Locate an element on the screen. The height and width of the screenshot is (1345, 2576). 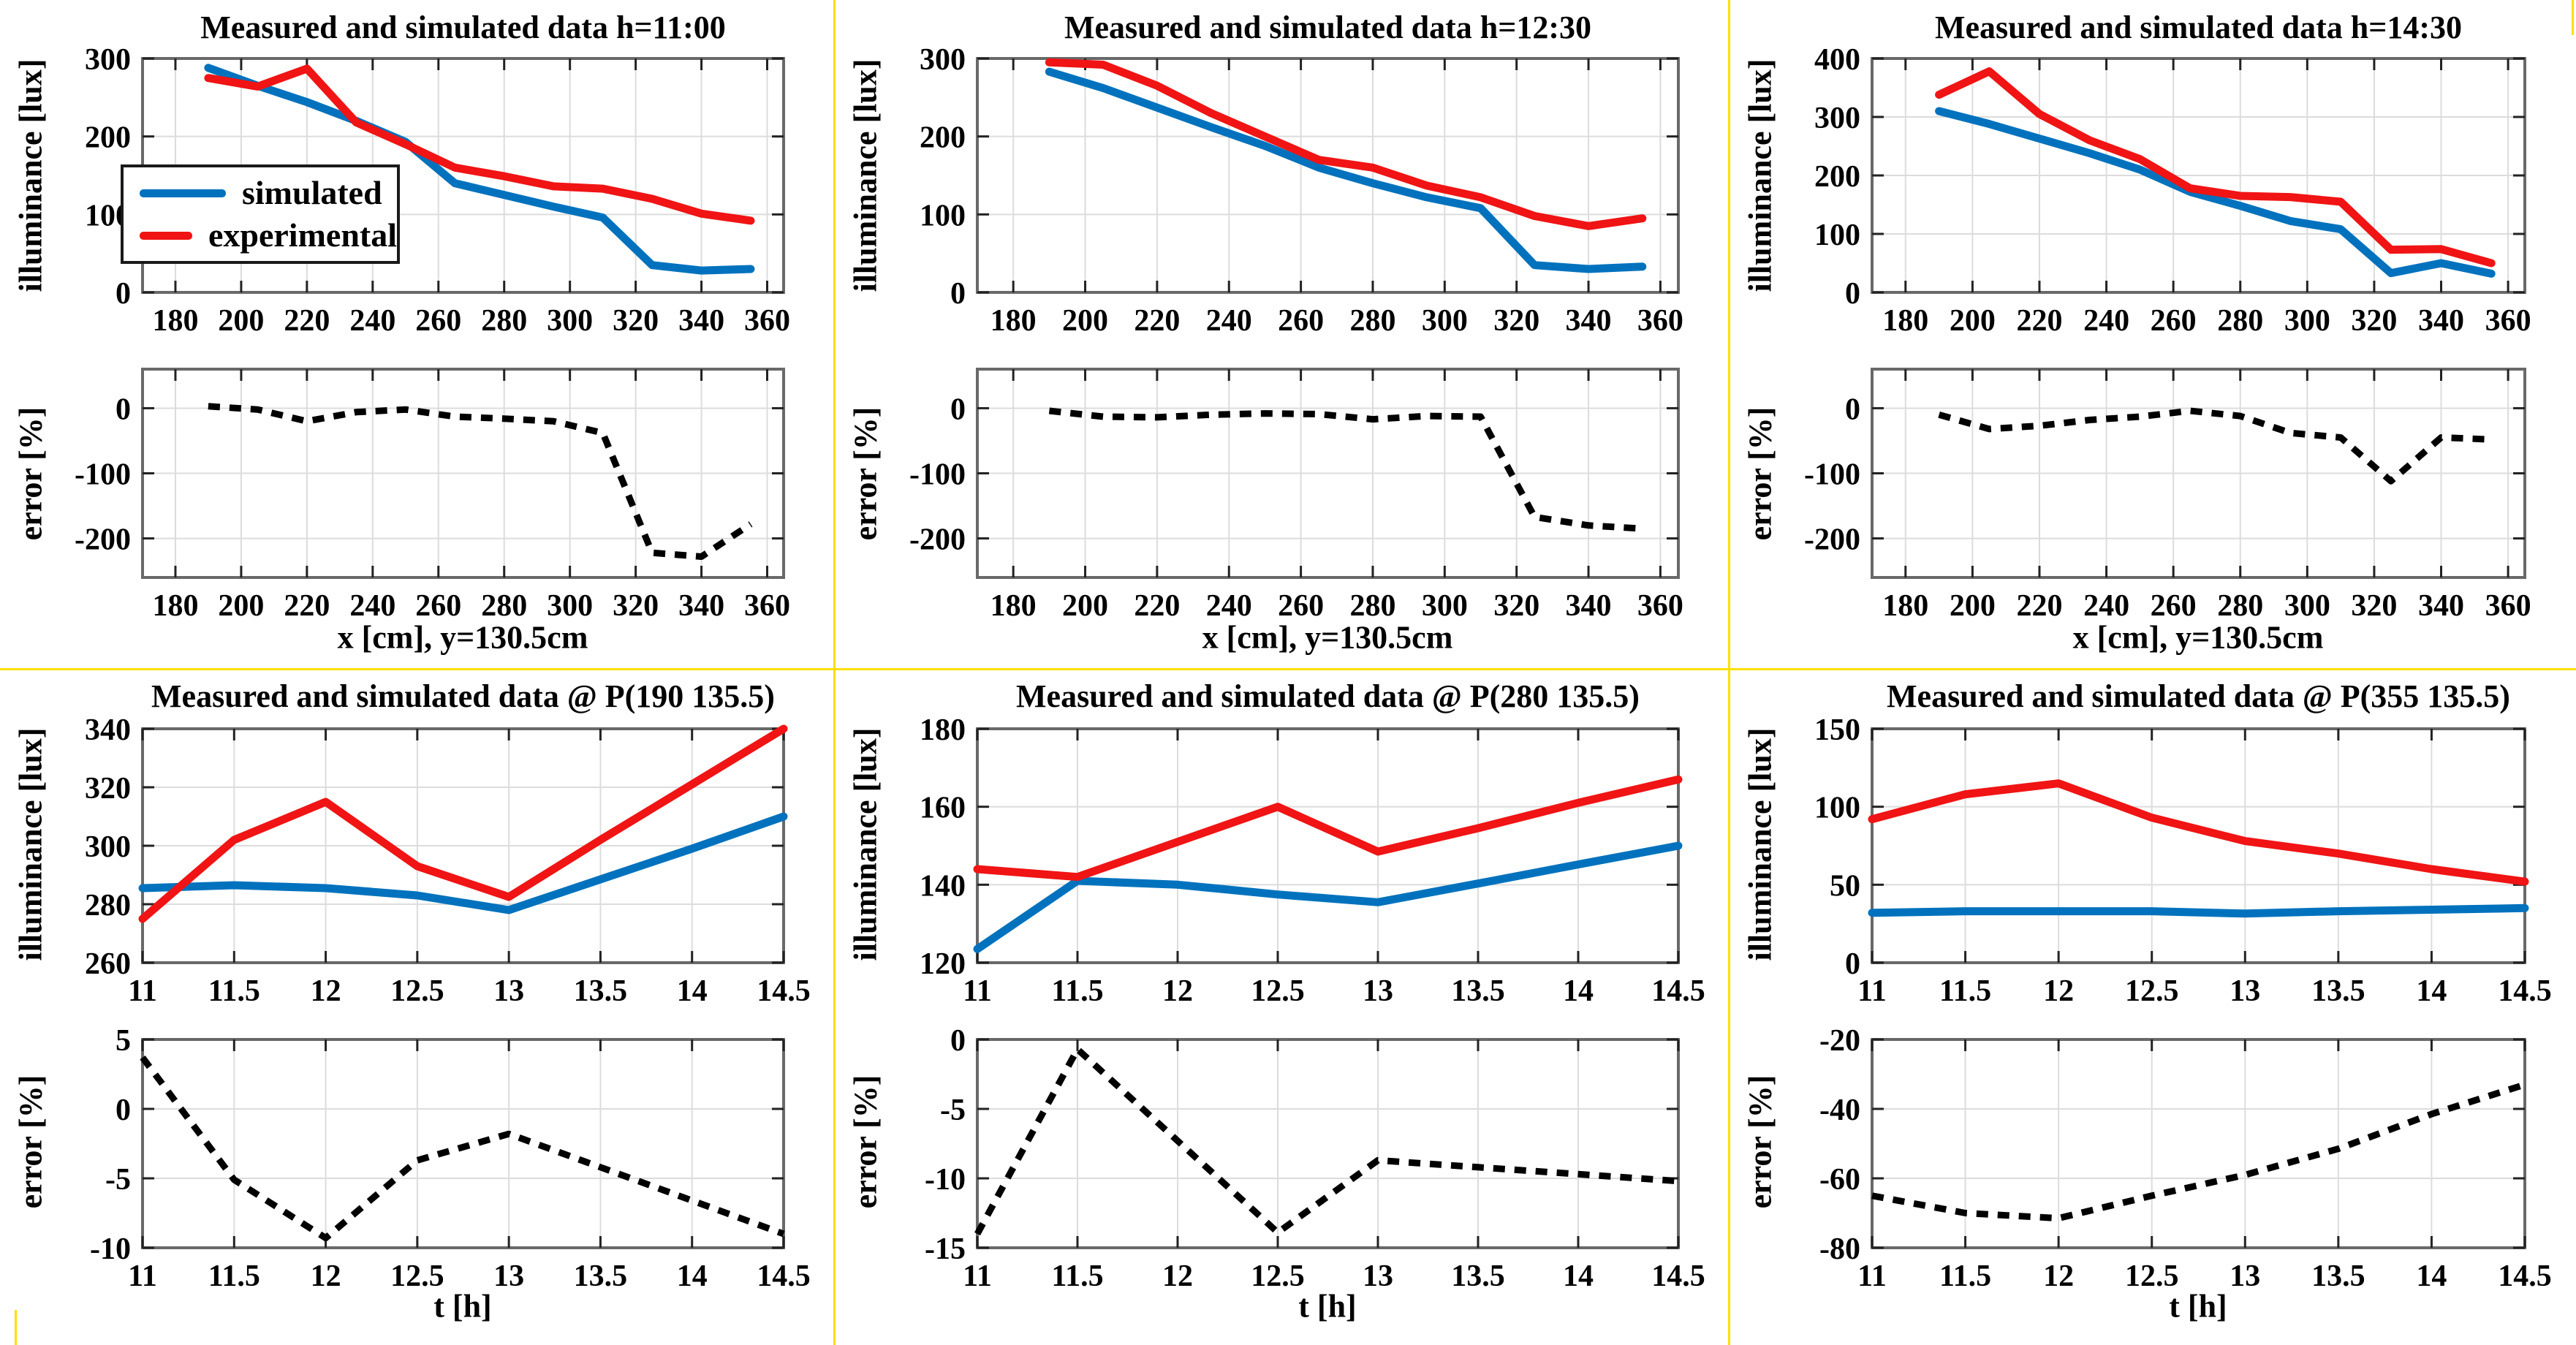
svg-text: 140 is located at coordinates (943, 886).